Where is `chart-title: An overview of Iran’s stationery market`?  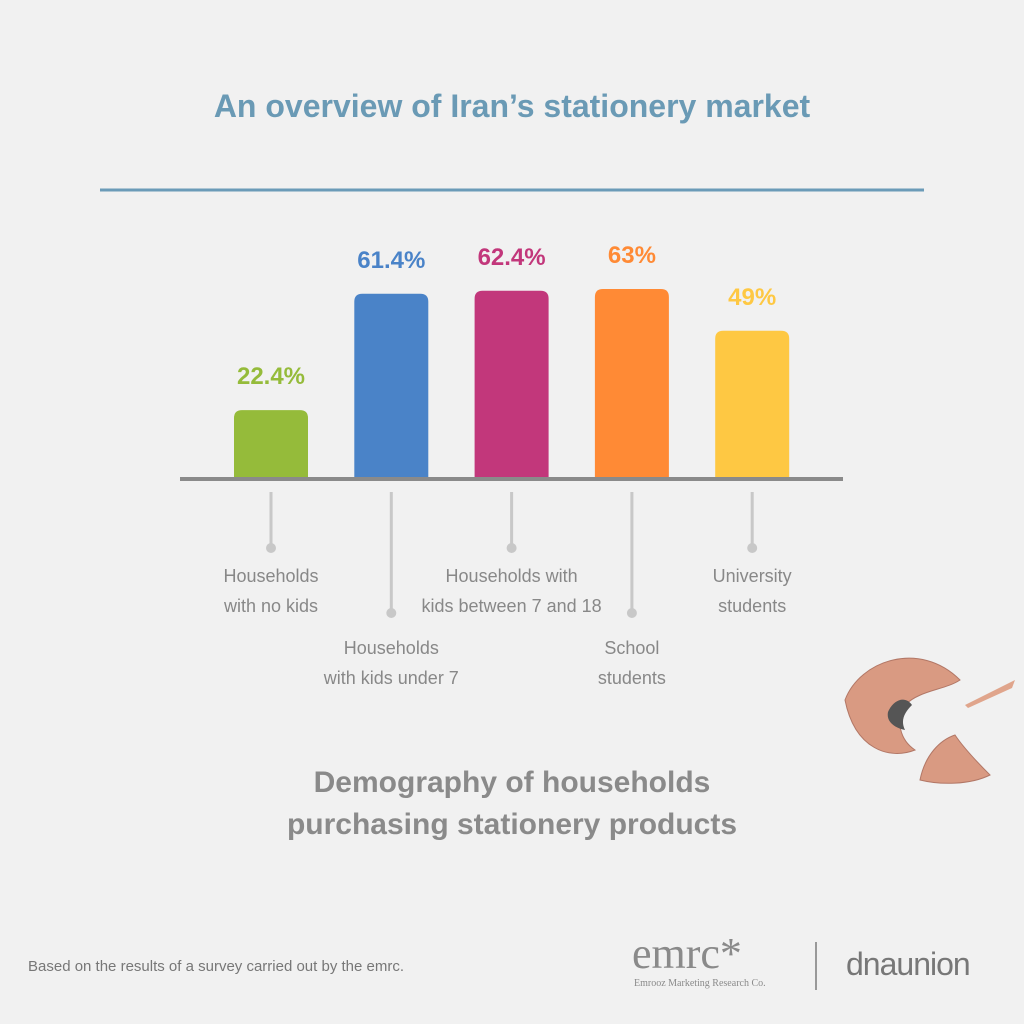 chart-title: An overview of Iran’s stationery market is located at coordinates (512, 106).